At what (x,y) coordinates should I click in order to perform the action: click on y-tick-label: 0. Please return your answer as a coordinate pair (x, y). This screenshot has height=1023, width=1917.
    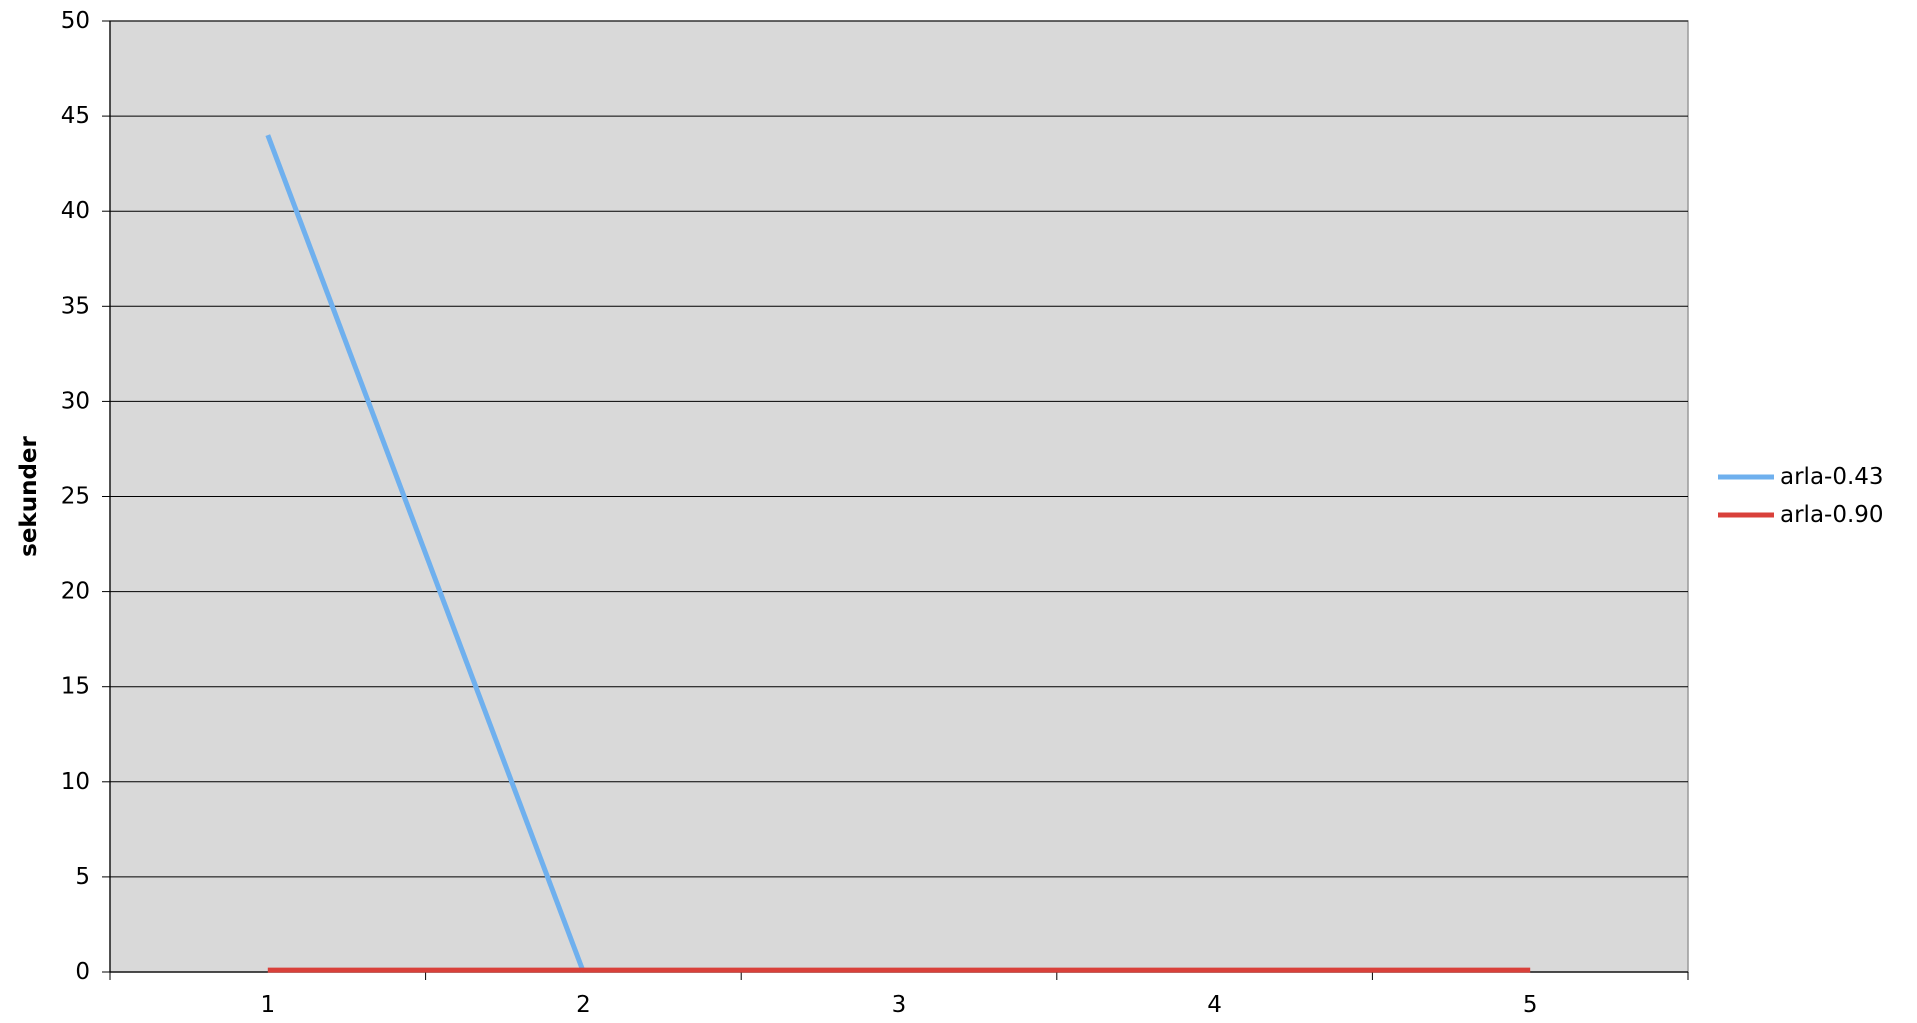
    Looking at the image, I should click on (82, 972).